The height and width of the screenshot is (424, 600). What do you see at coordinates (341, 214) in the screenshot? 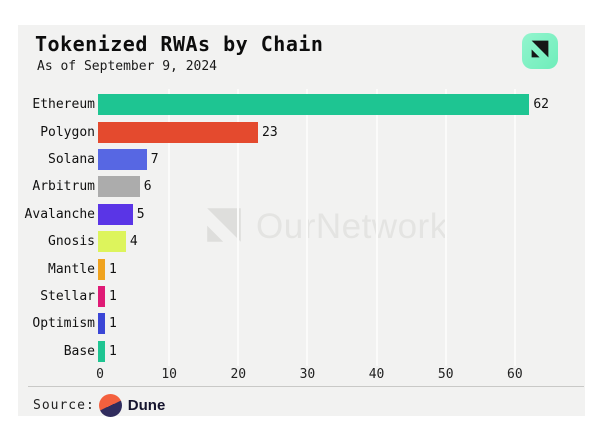
I see `bar-track: 5` at bounding box center [341, 214].